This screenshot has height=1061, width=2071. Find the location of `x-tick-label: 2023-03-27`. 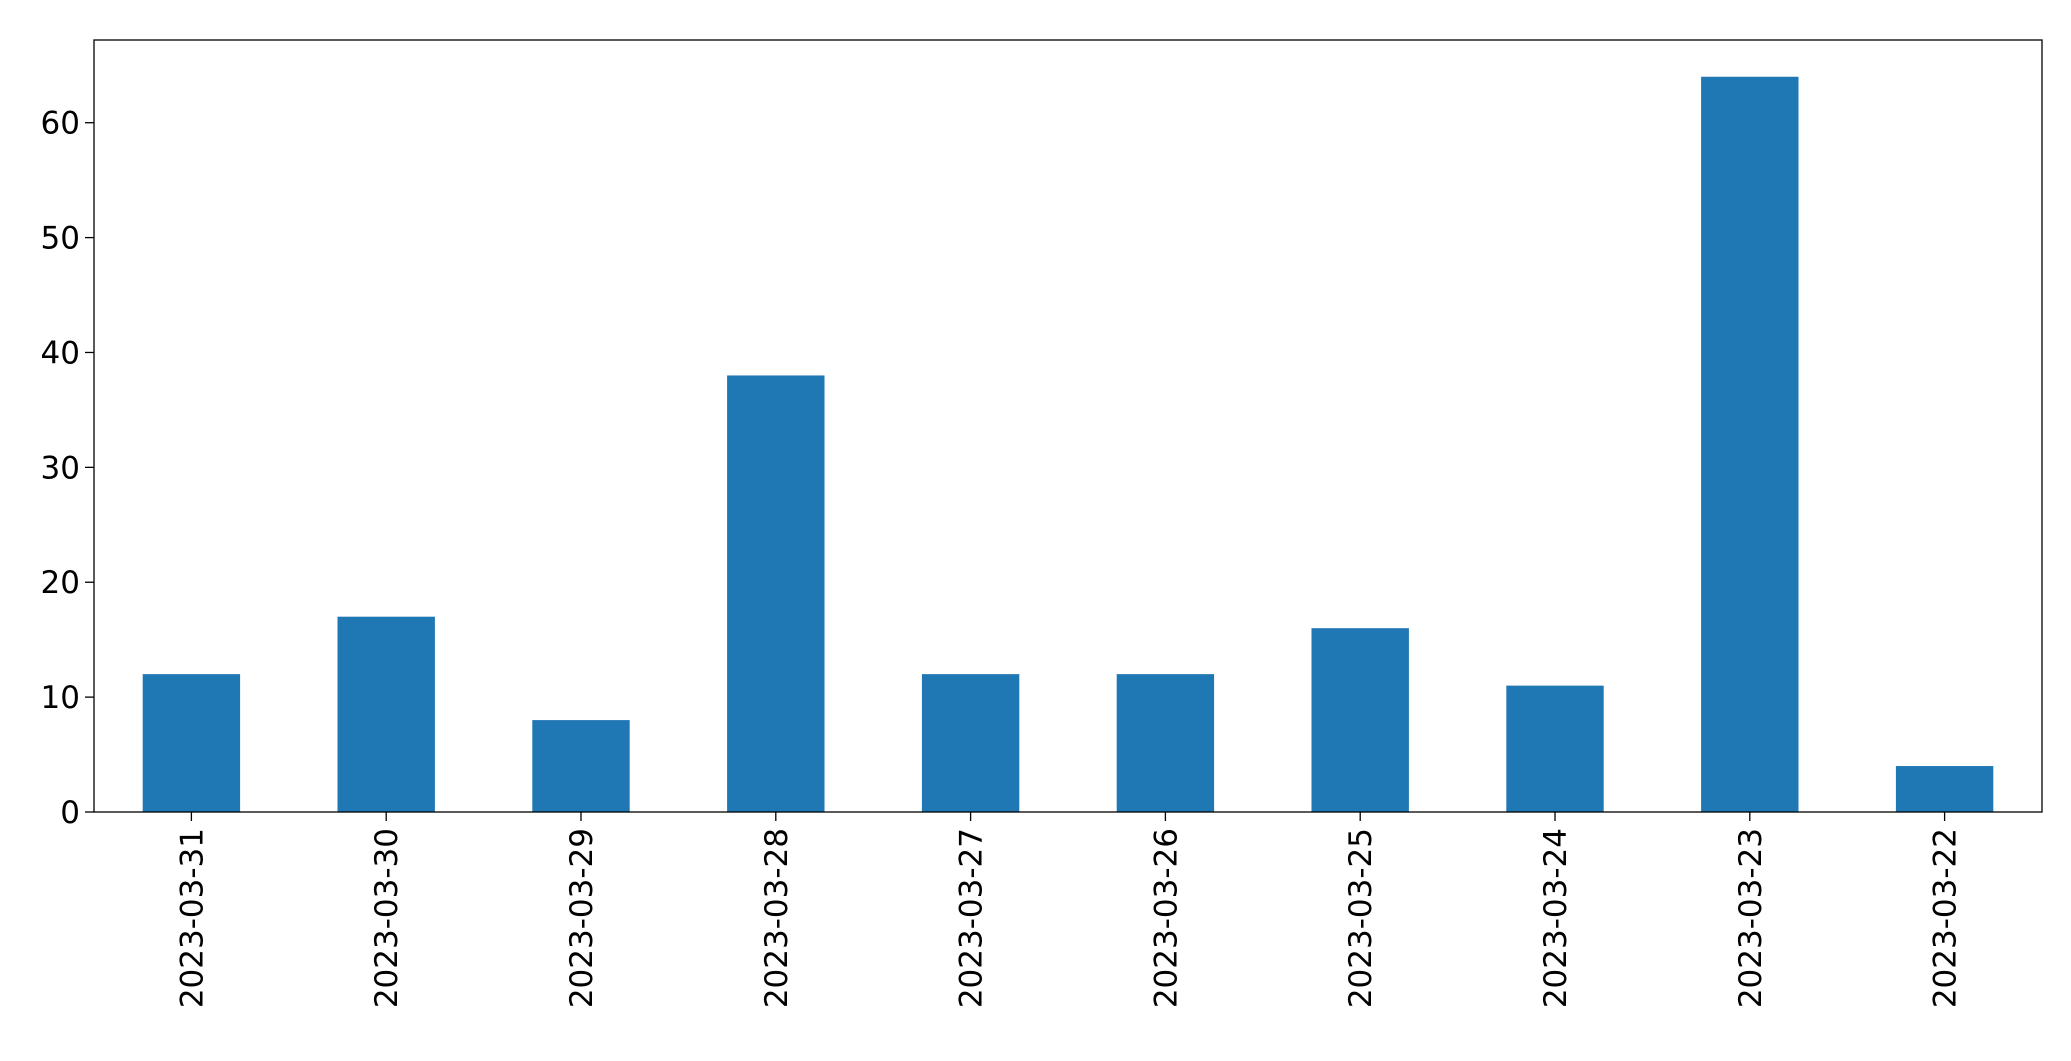

x-tick-label: 2023-03-27 is located at coordinates (972, 918).